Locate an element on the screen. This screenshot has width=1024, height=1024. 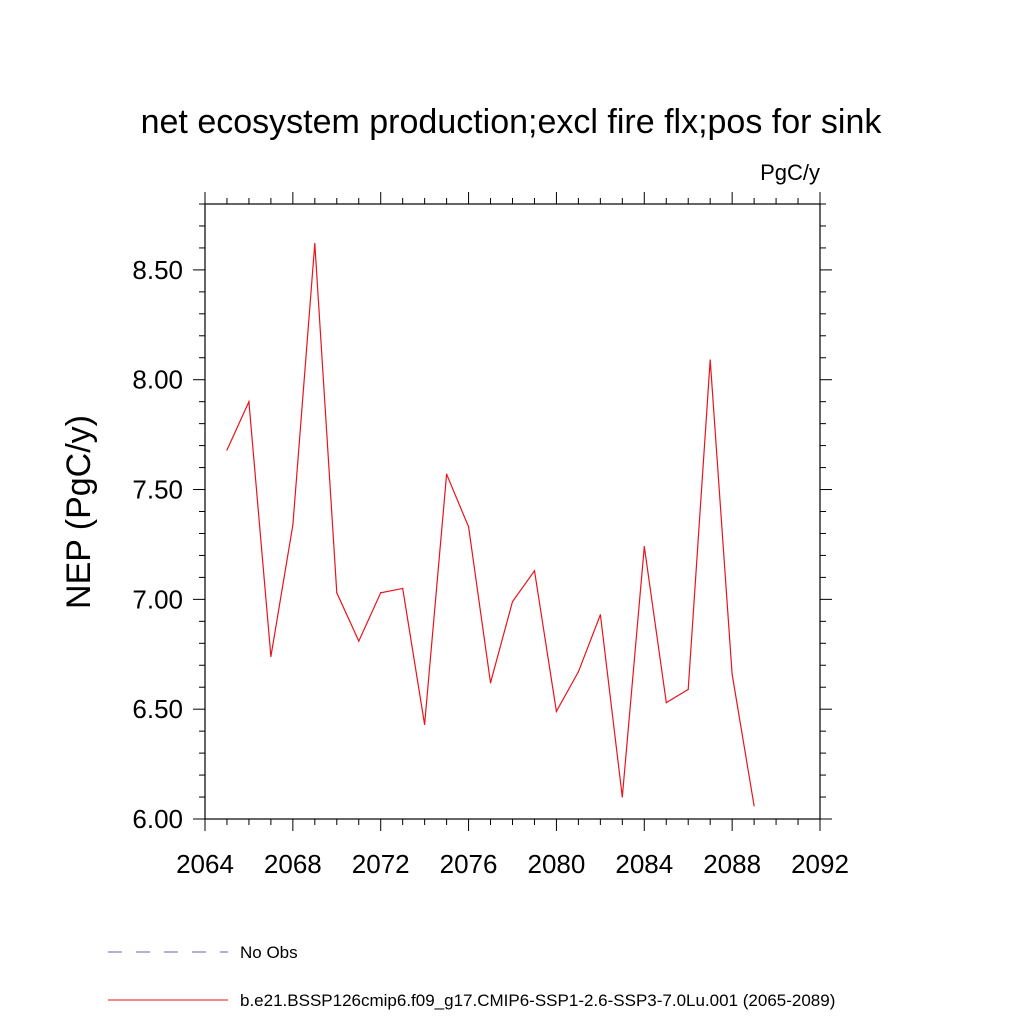
x-tick-label: 2072 is located at coordinates (381, 864).